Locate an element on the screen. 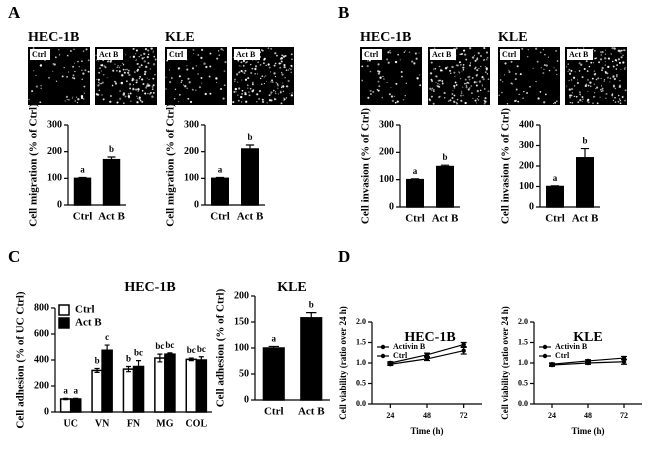  legend-label: Activin B is located at coordinates (409, 346).